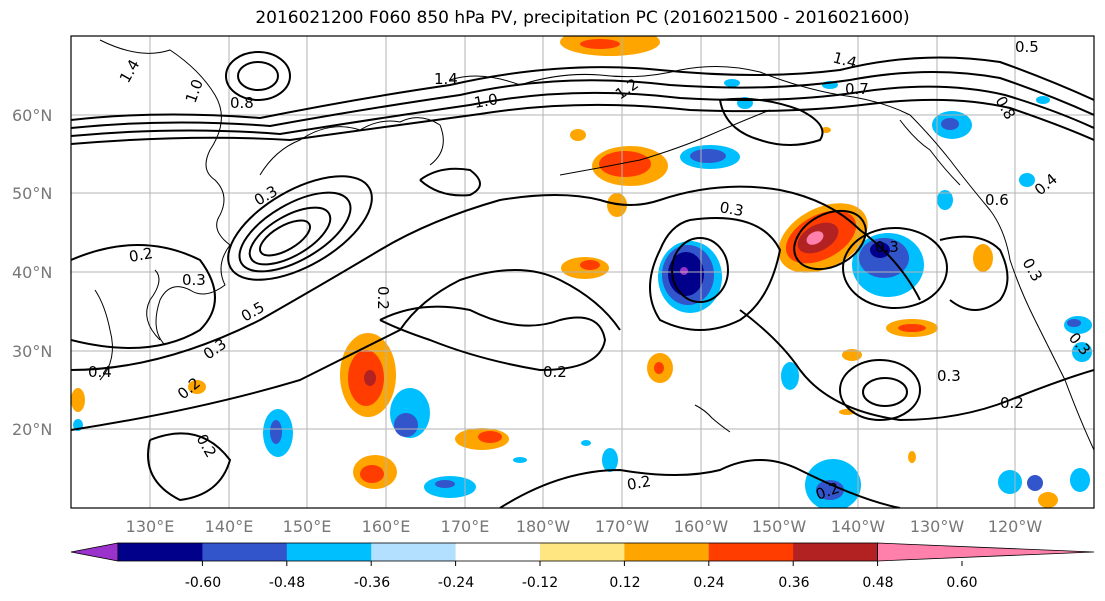 Image resolution: width=1105 pixels, height=601 pixels. What do you see at coordinates (793, 583) in the screenshot?
I see `colorbar-tick-label: 0.36` at bounding box center [793, 583].